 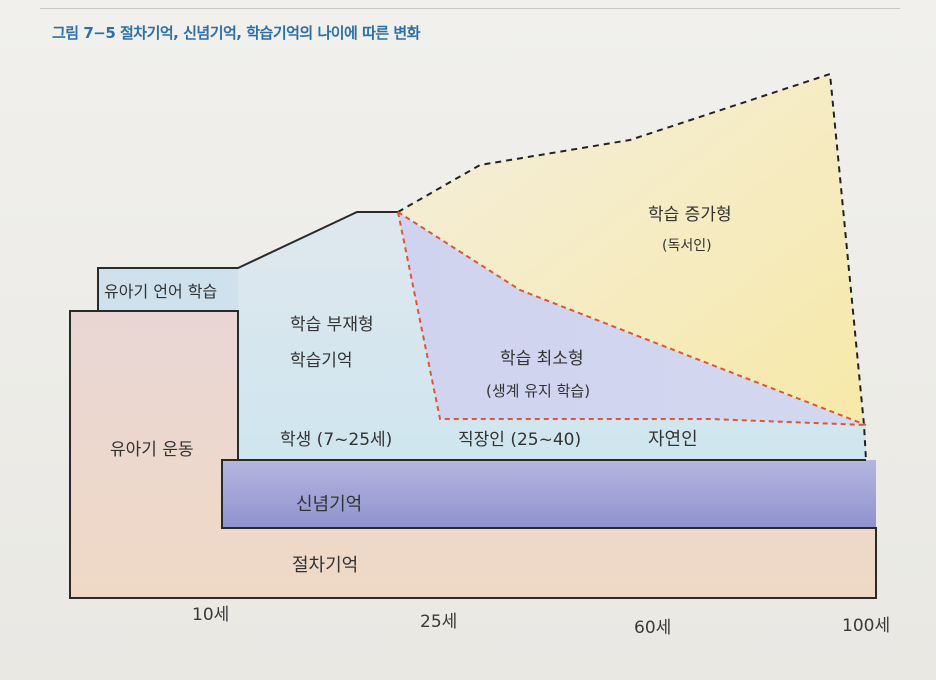 What do you see at coordinates (329, 504) in the screenshot?
I see `label-belief-memory: 신념기억` at bounding box center [329, 504].